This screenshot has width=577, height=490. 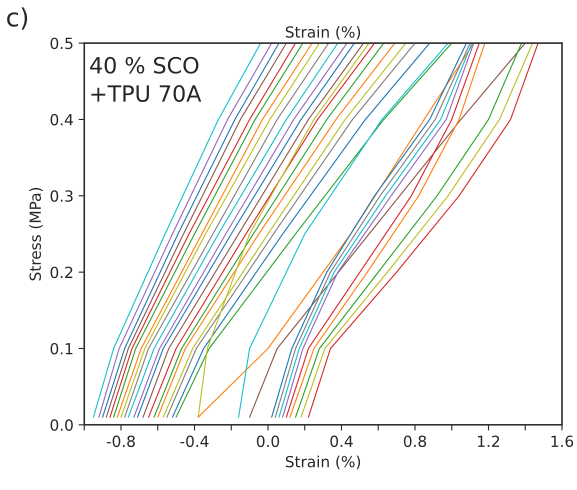 What do you see at coordinates (146, 79) in the screenshot?
I see `annotation: 40 % SCO +TPU 70A` at bounding box center [146, 79].